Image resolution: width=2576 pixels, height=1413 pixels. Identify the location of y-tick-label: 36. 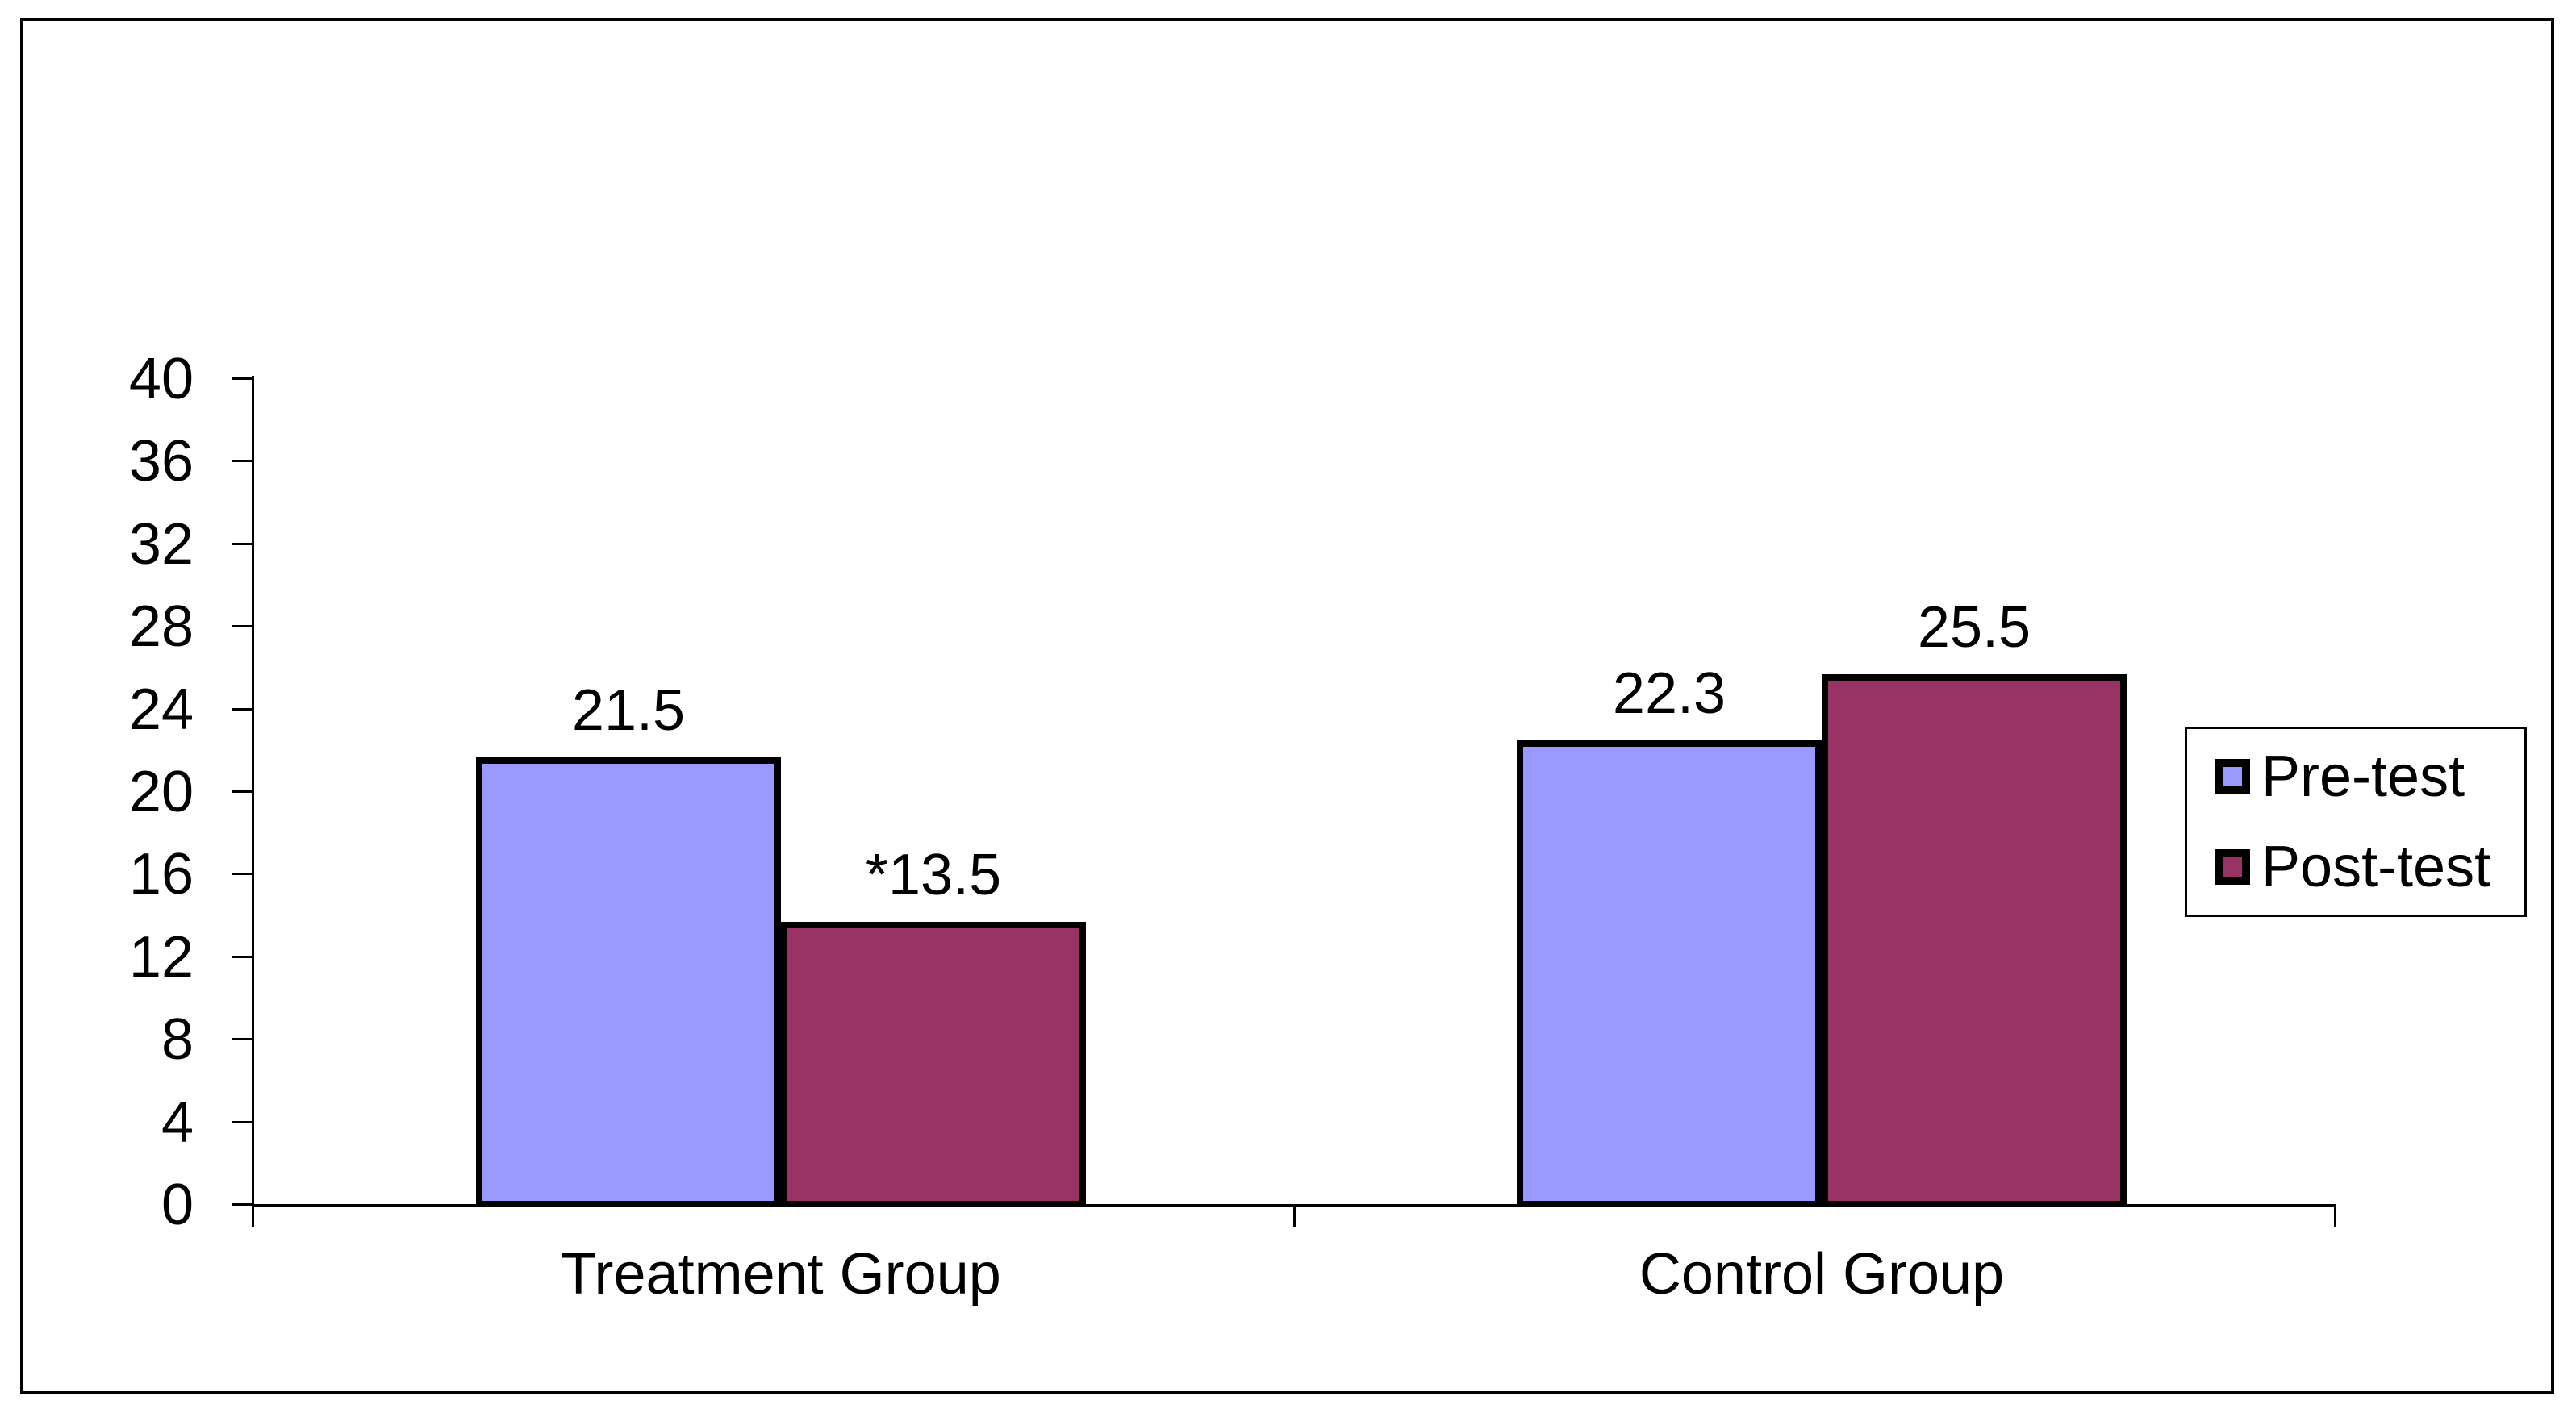
(161, 461).